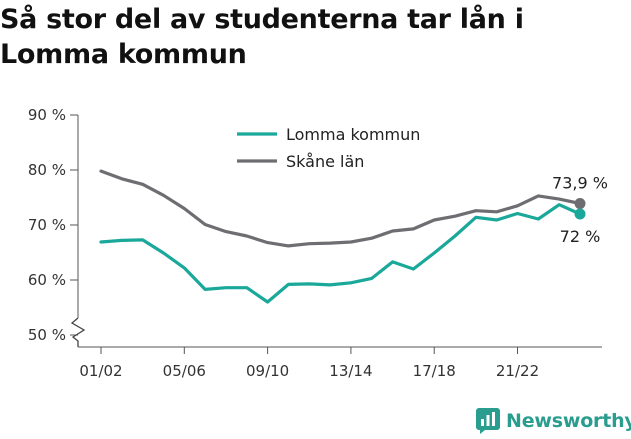 The width and height of the screenshot is (631, 439). I want to click on y-axis: 50 % 60 % 70 % 80 % 90 %, so click(57, 226).